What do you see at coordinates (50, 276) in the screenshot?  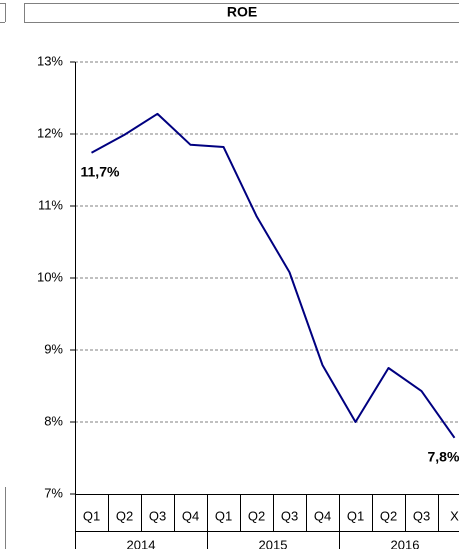 I see `y-tick-label: 10%` at bounding box center [50, 276].